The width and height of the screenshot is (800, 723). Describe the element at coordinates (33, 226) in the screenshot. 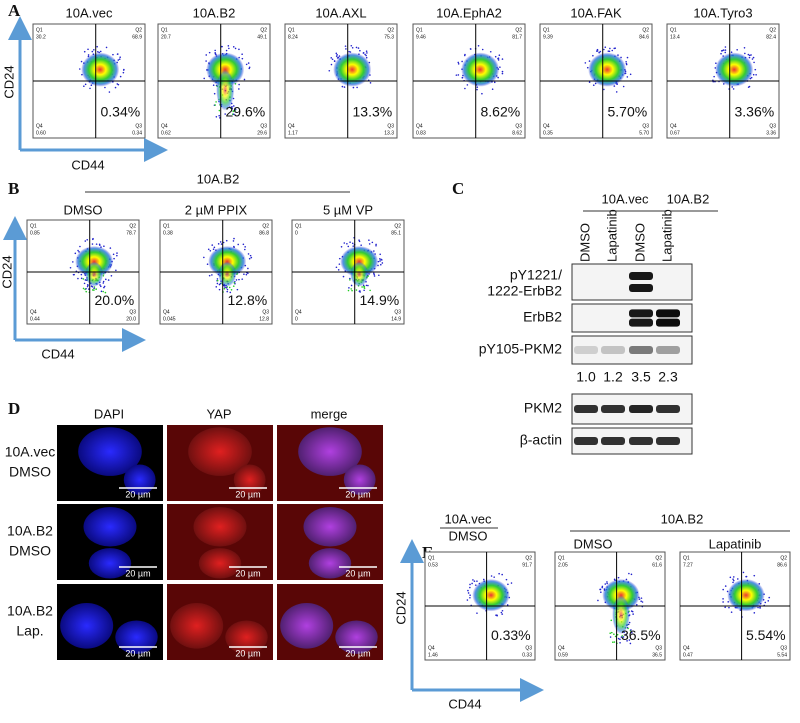

I see `quadrant-name: Q1` at that location.